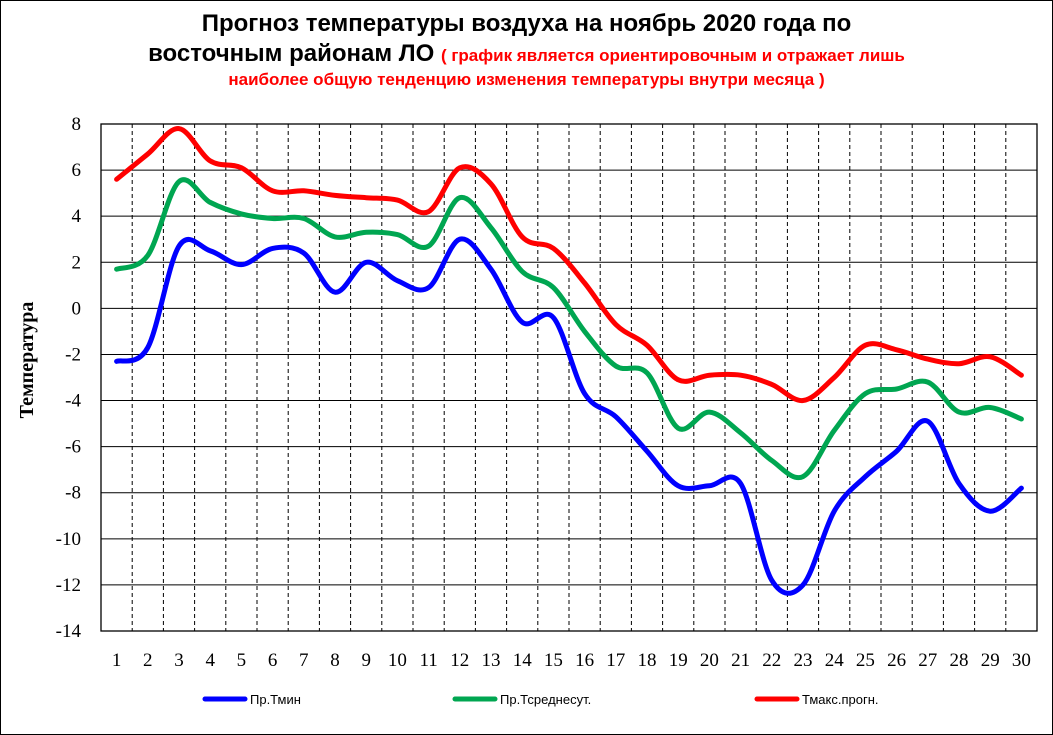 Image resolution: width=1053 pixels, height=735 pixels. Describe the element at coordinates (709, 660) in the screenshot. I see `x-tick-label: 20` at that location.